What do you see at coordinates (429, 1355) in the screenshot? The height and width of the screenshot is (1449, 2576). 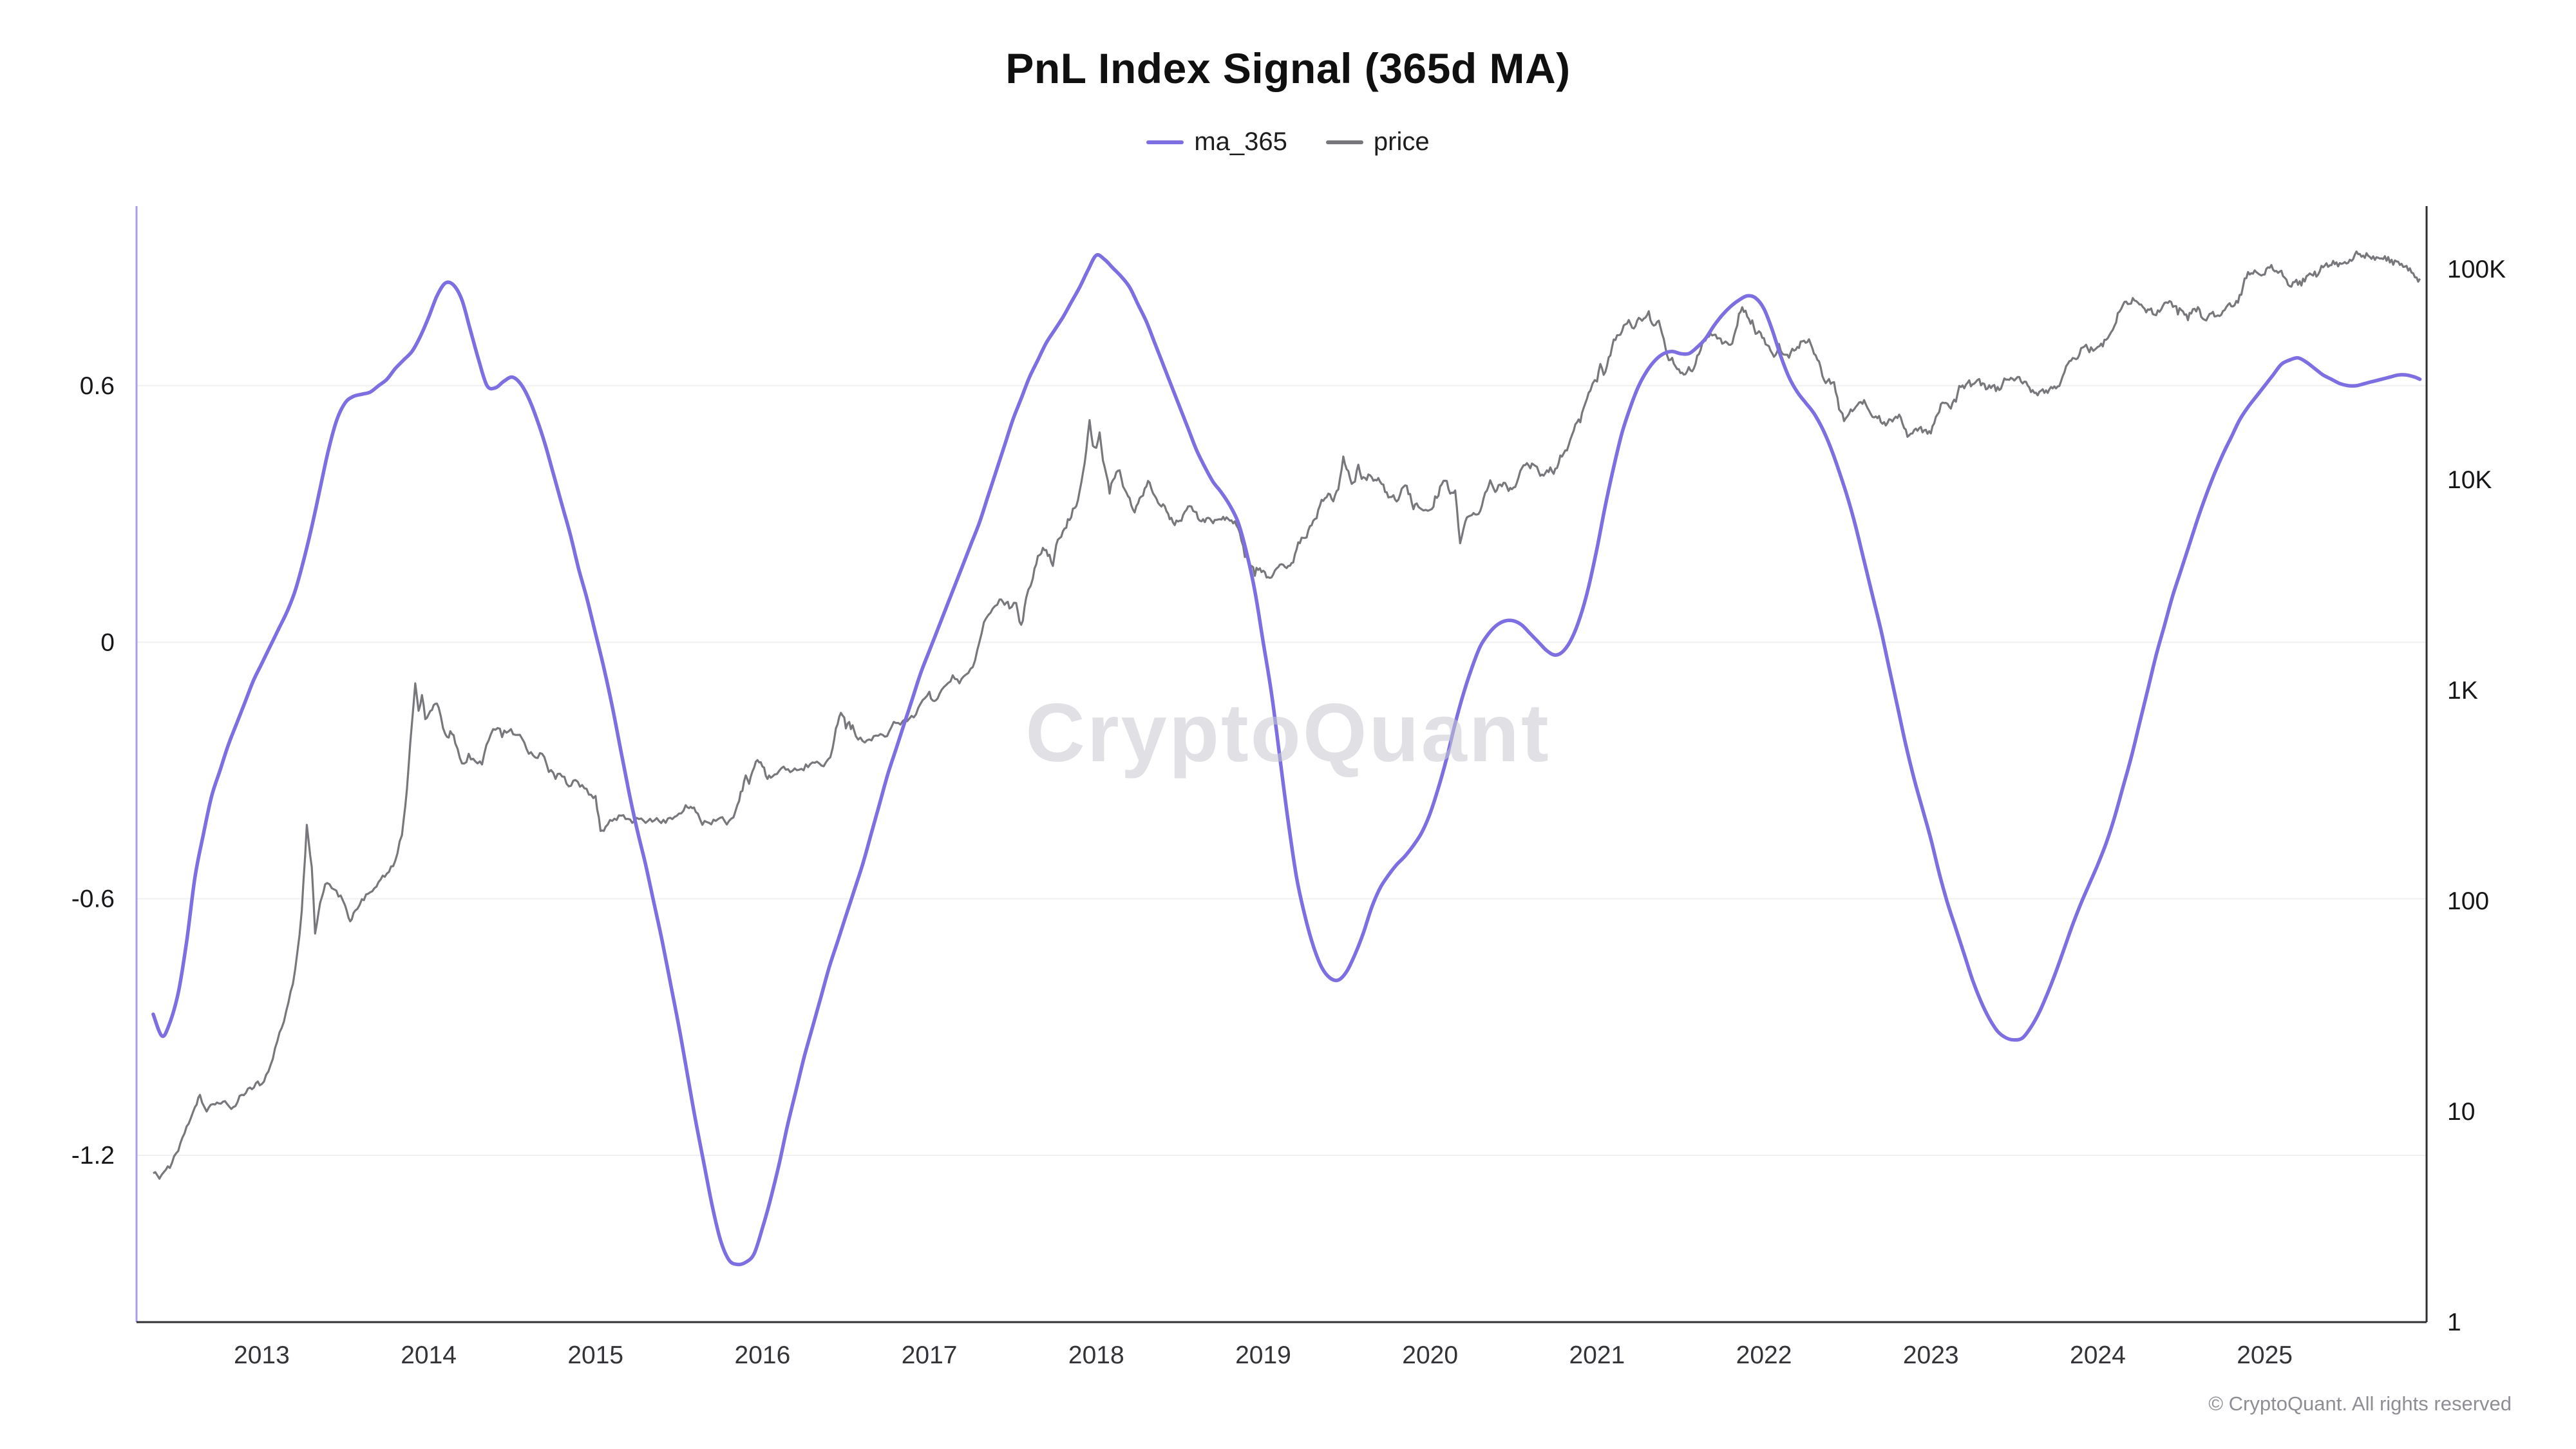 I see `x-axis-year-label: 2014` at bounding box center [429, 1355].